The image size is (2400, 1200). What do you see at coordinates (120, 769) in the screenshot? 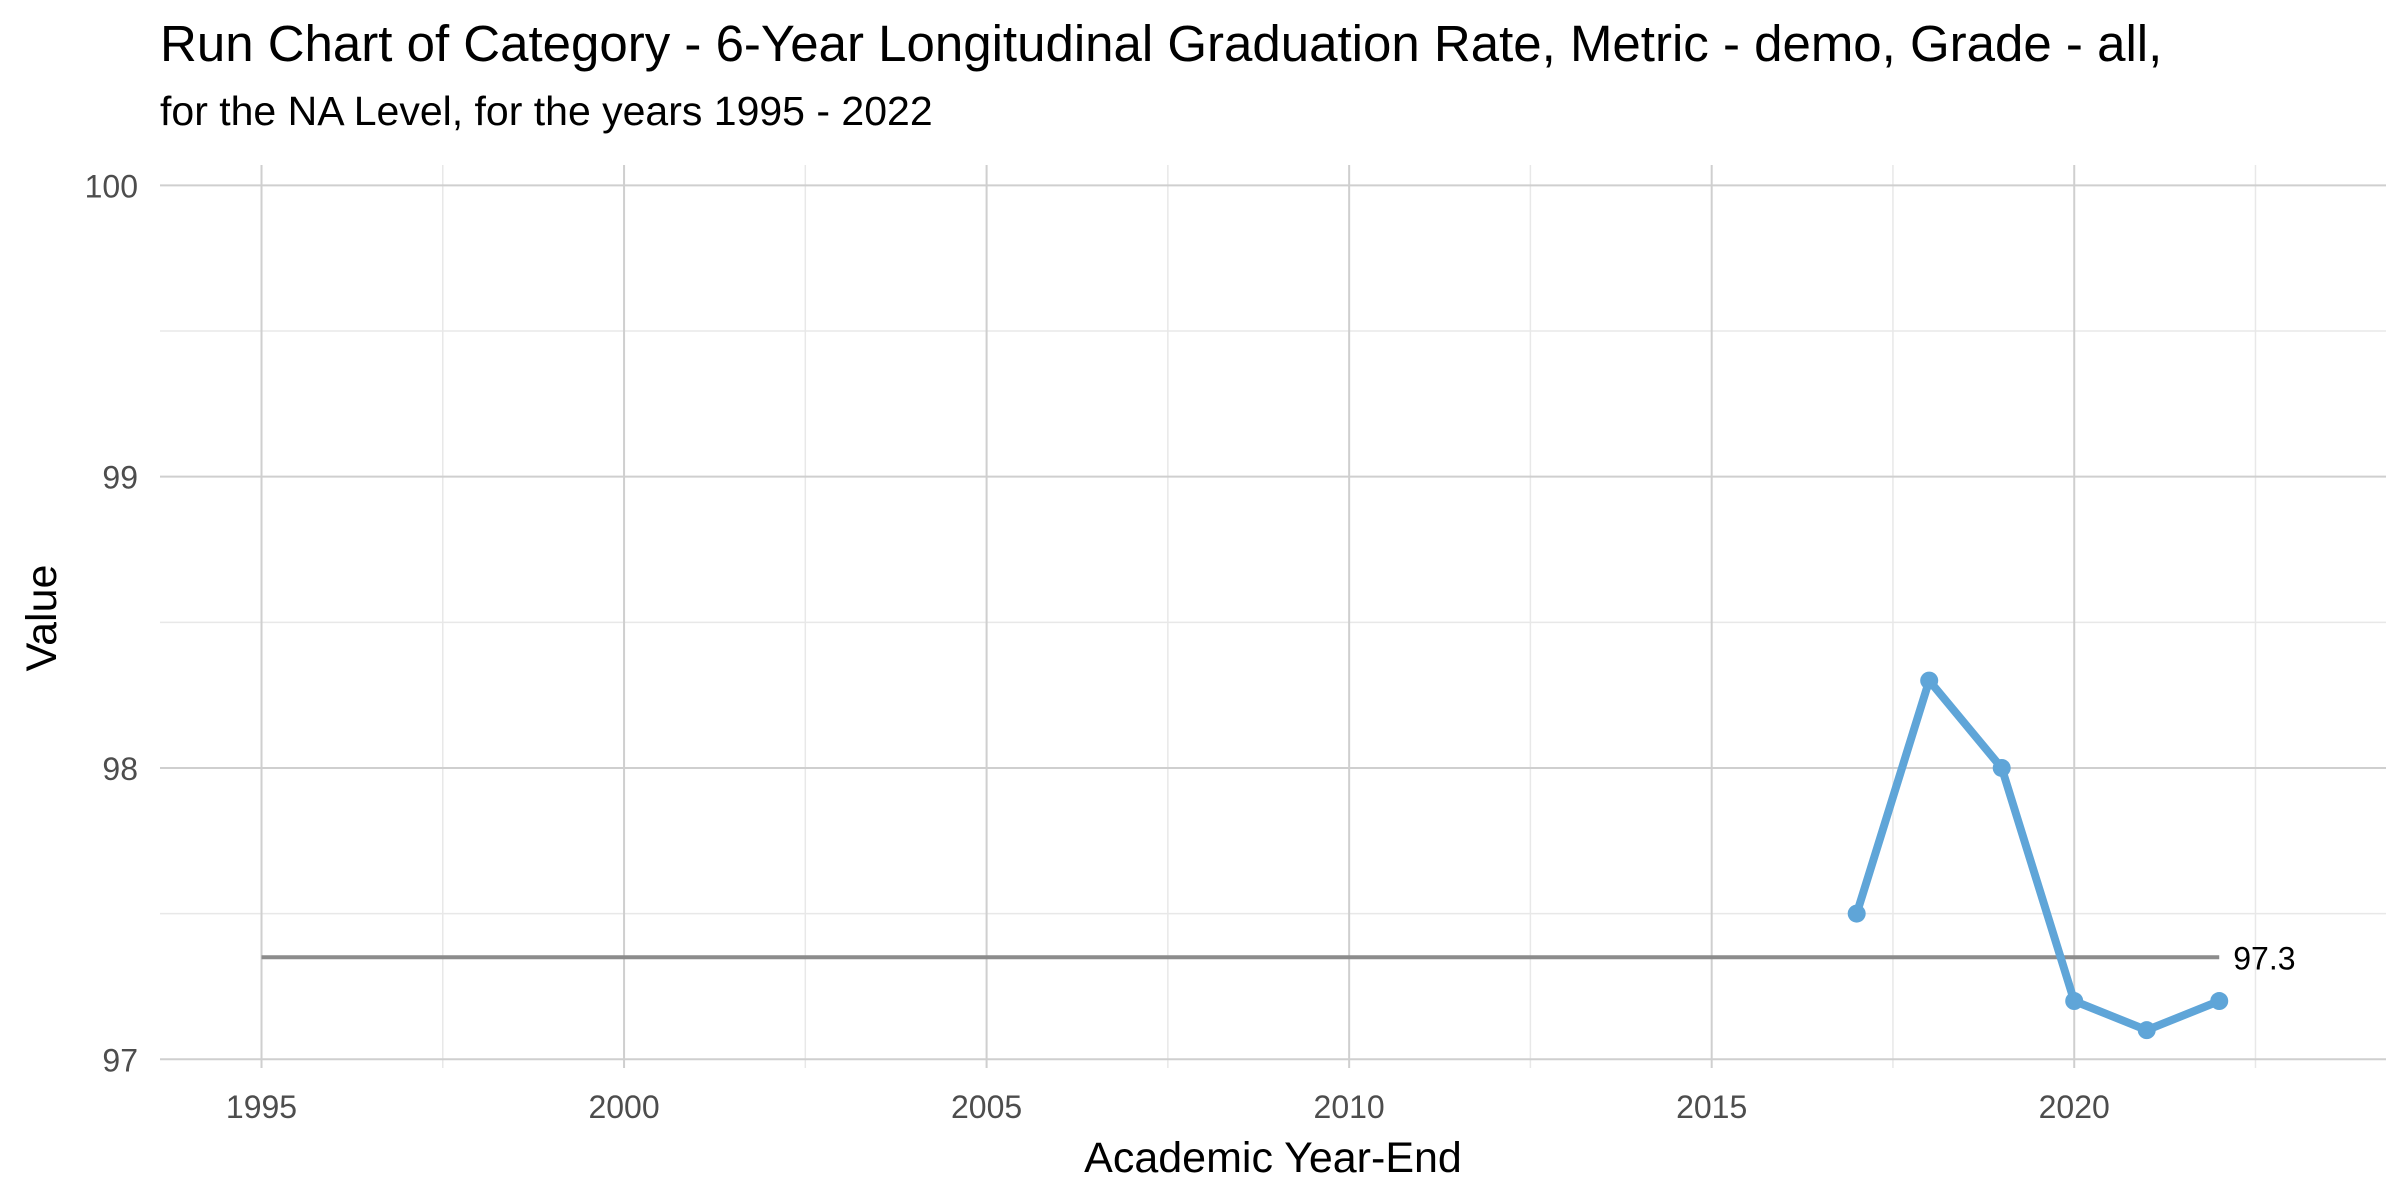
I see `y-tick-label: 98` at bounding box center [120, 769].